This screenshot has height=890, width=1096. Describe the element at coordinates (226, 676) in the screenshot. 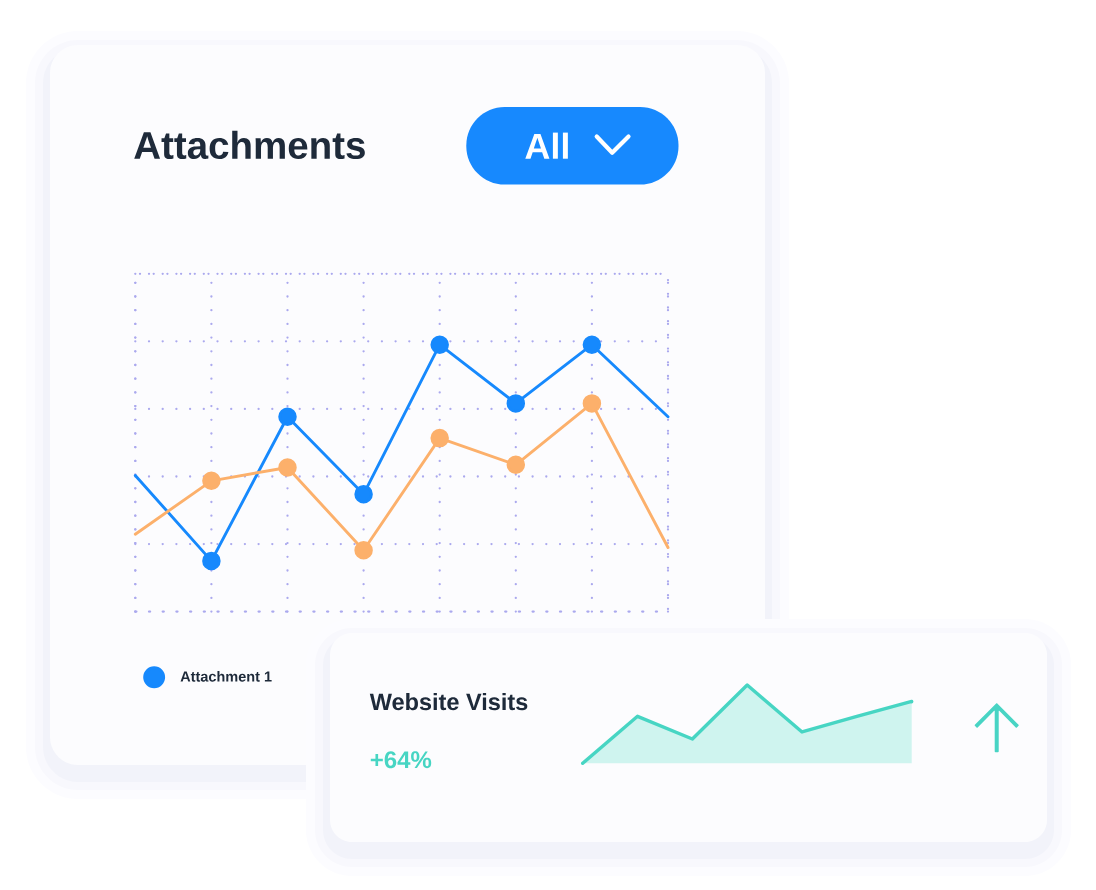

I see `legend-label: Attachment 1` at that location.